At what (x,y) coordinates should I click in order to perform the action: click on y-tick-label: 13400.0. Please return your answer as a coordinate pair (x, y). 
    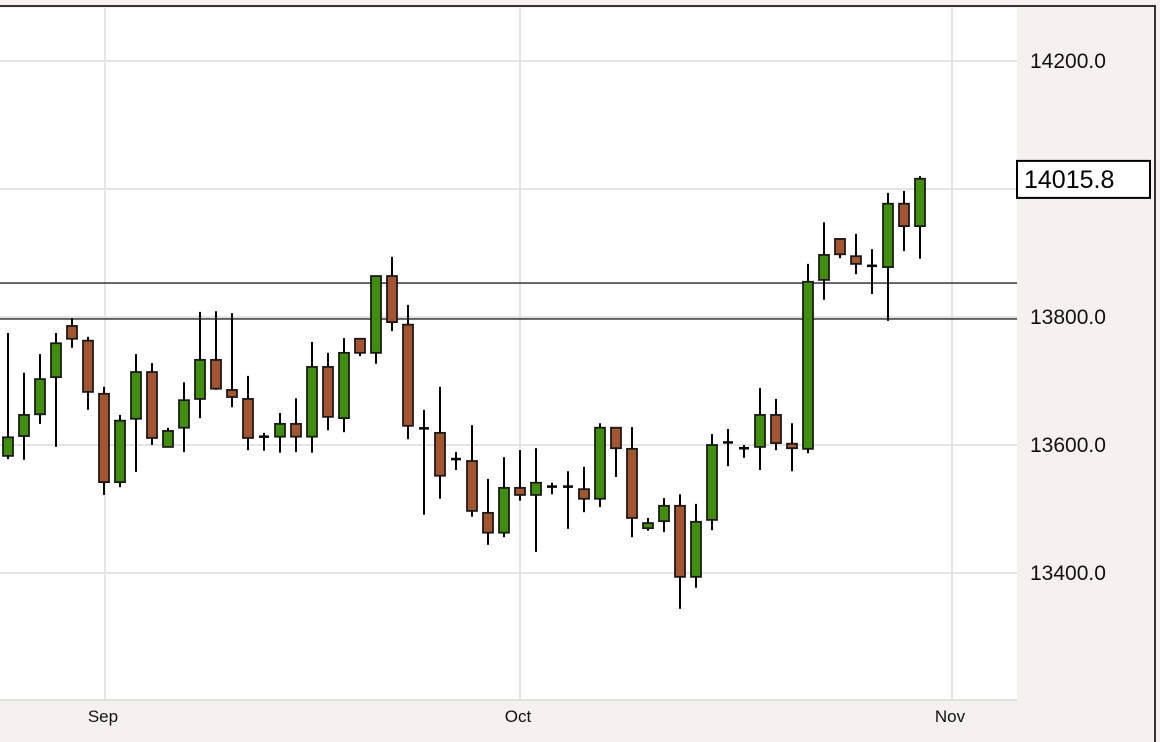
    Looking at the image, I should click on (1068, 573).